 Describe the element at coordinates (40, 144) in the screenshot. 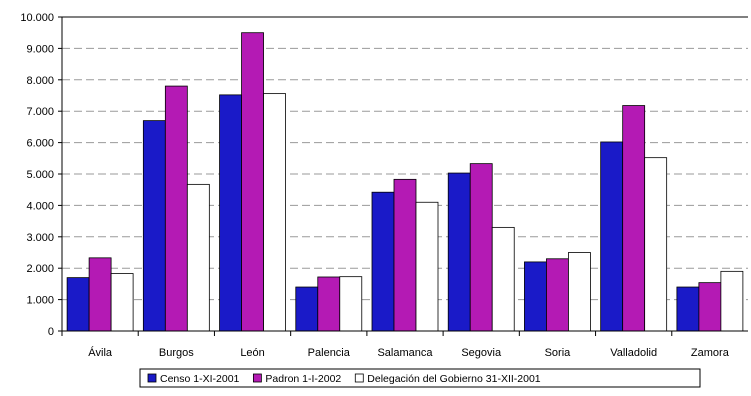

I see `y-tick-label: 6.000` at that location.